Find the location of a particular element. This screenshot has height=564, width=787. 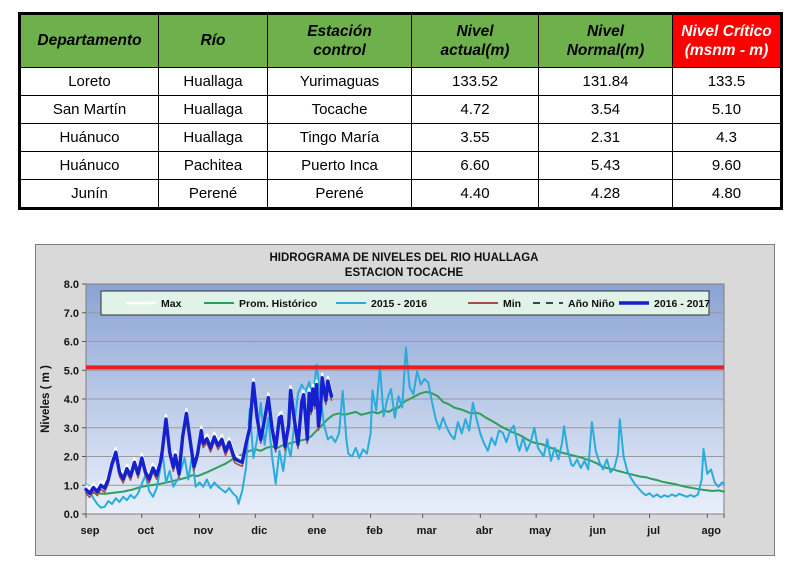

table-cell: 5.10 is located at coordinates (727, 109).